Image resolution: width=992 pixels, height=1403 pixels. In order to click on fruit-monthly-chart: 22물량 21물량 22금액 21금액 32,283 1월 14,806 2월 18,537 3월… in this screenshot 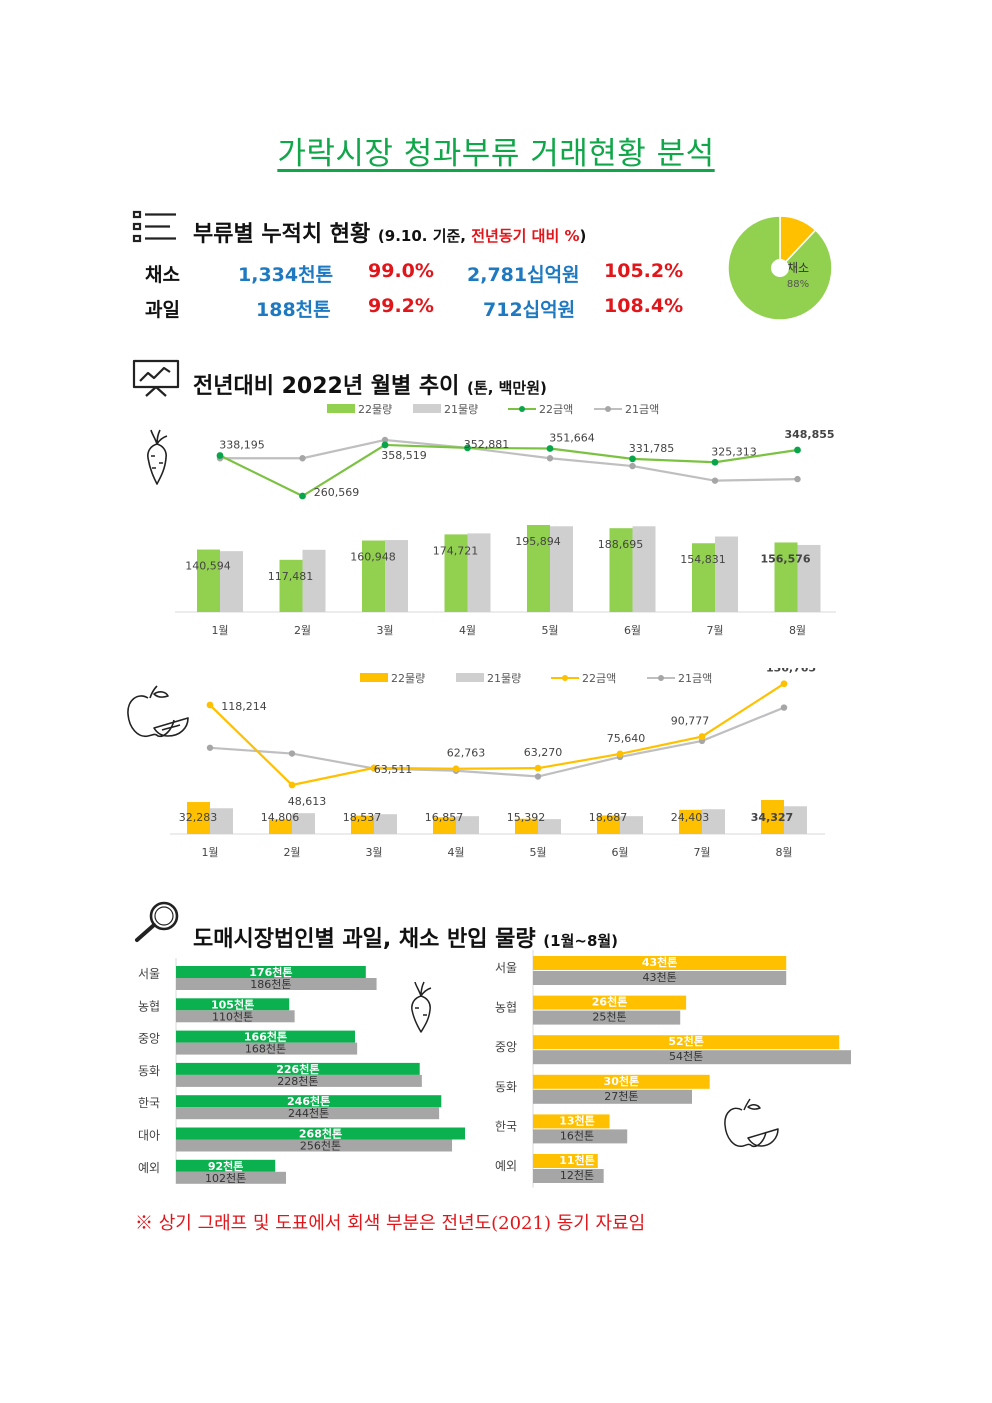, I will do `click(497, 763)`.